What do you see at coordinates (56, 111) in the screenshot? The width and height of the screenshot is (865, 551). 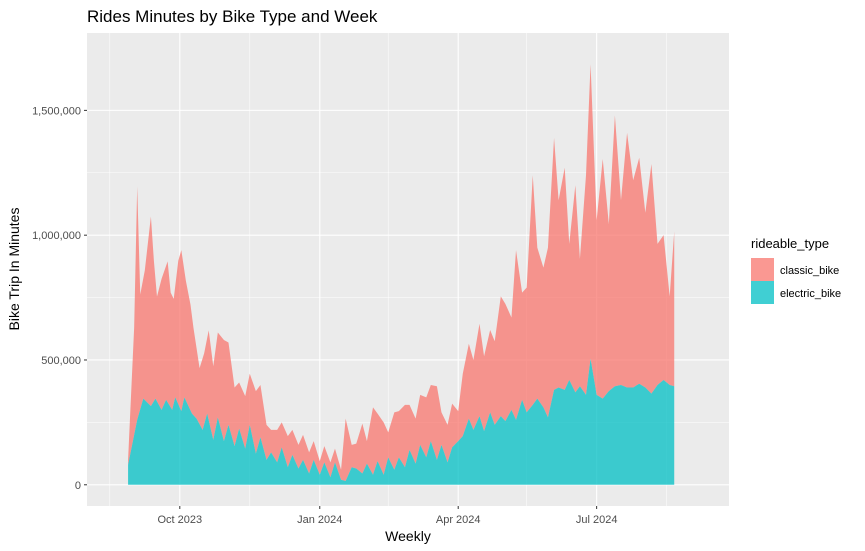 I see `y-tick-label: 1,500,000` at bounding box center [56, 111].